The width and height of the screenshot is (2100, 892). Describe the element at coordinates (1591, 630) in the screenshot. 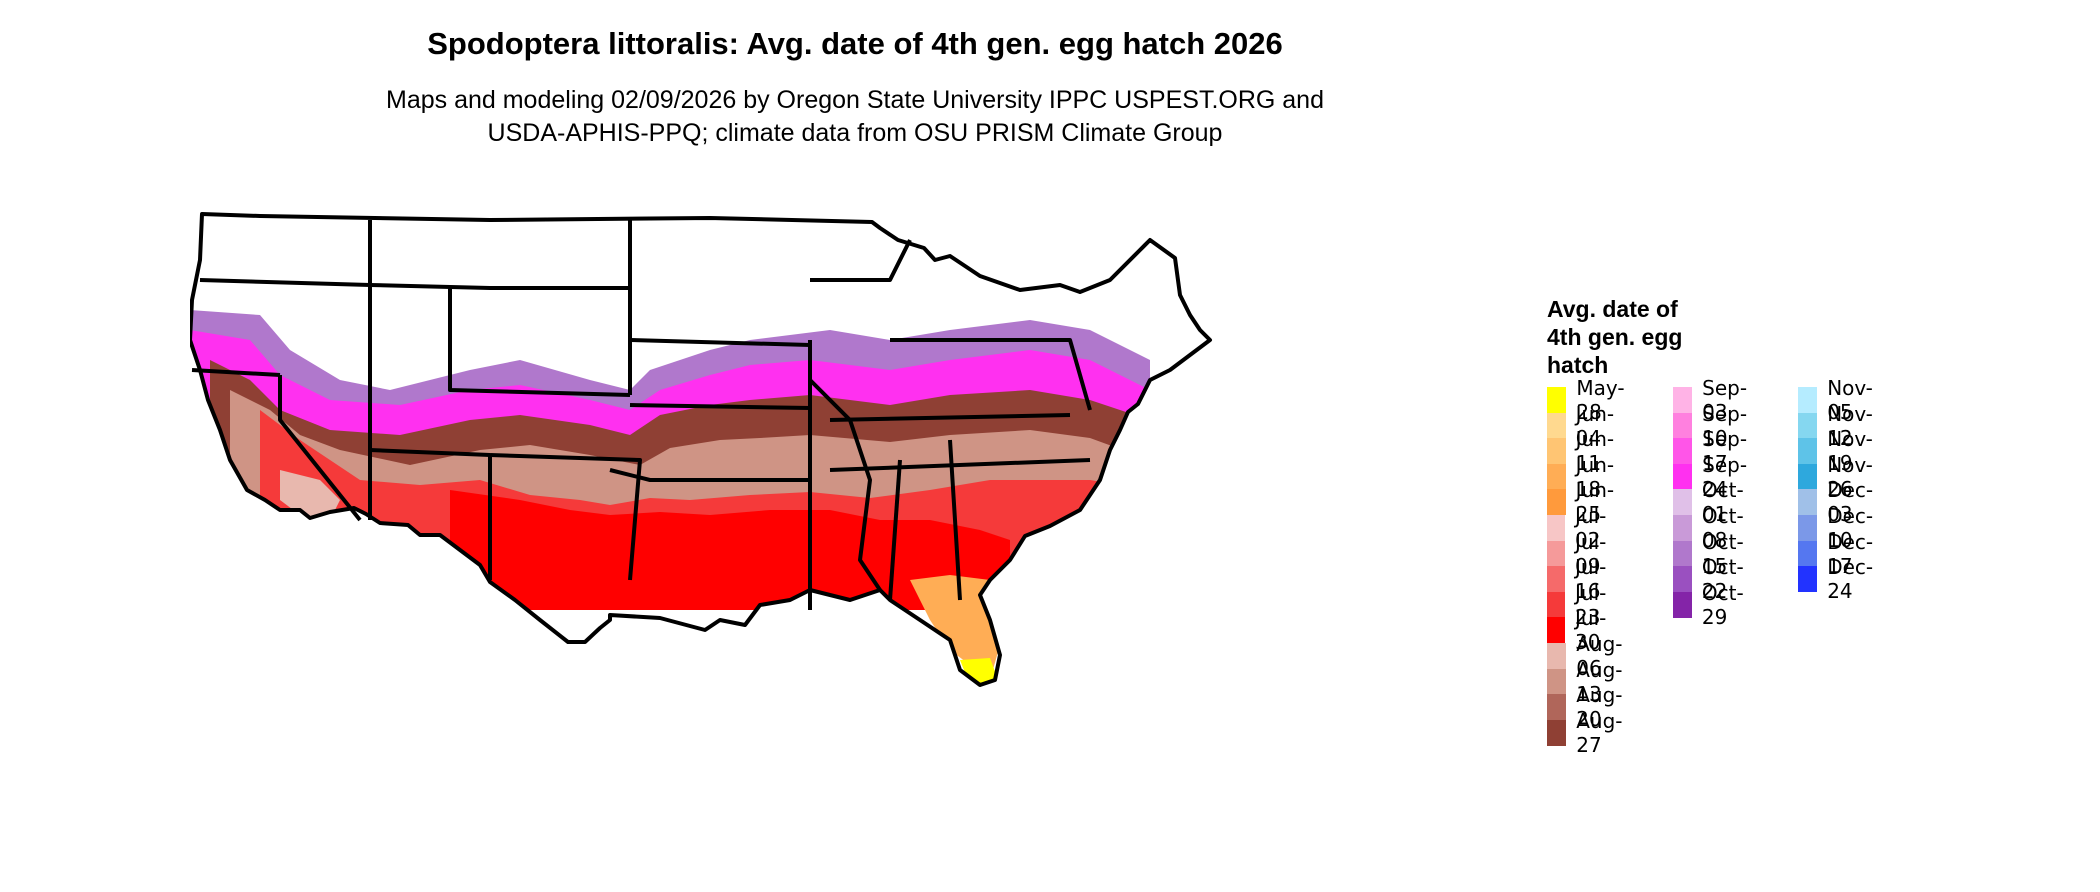

I see `legend-label: Jul-30` at that location.